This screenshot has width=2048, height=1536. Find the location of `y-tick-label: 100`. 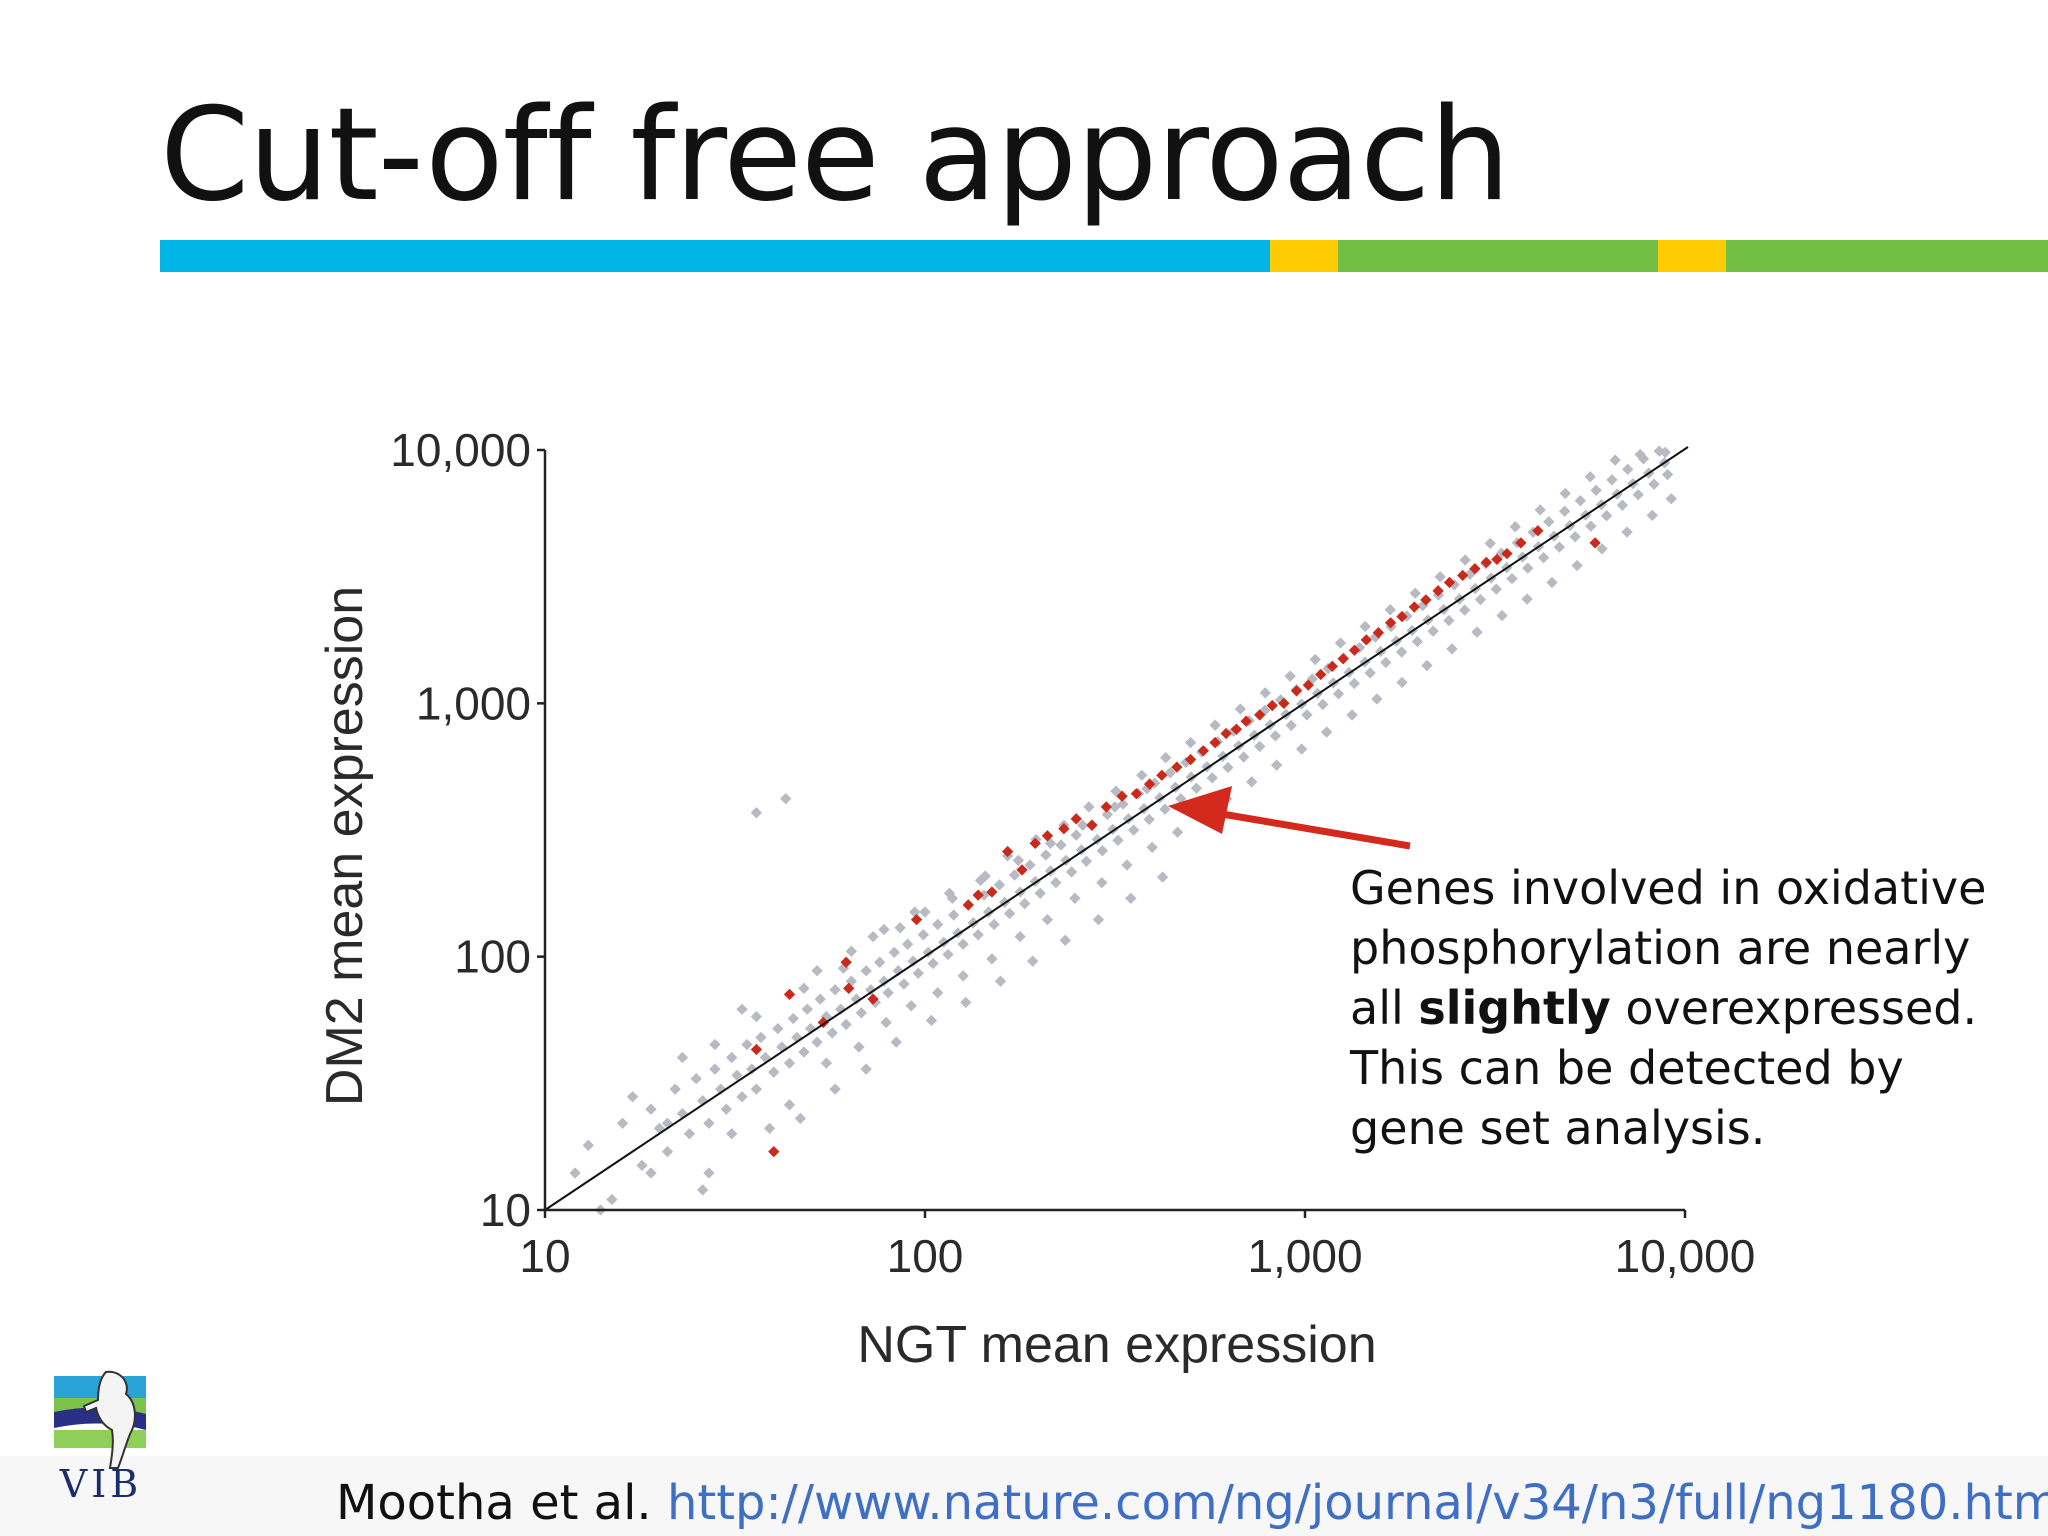

y-tick-label: 100 is located at coordinates (492, 957).